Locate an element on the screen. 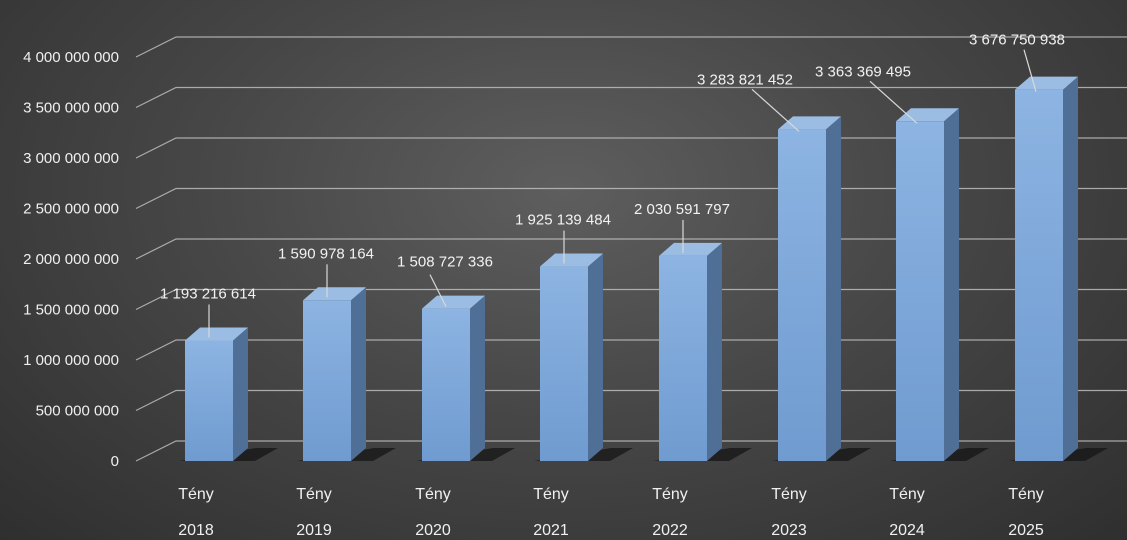  data-label: 1 193 216 614 is located at coordinates (208, 311).